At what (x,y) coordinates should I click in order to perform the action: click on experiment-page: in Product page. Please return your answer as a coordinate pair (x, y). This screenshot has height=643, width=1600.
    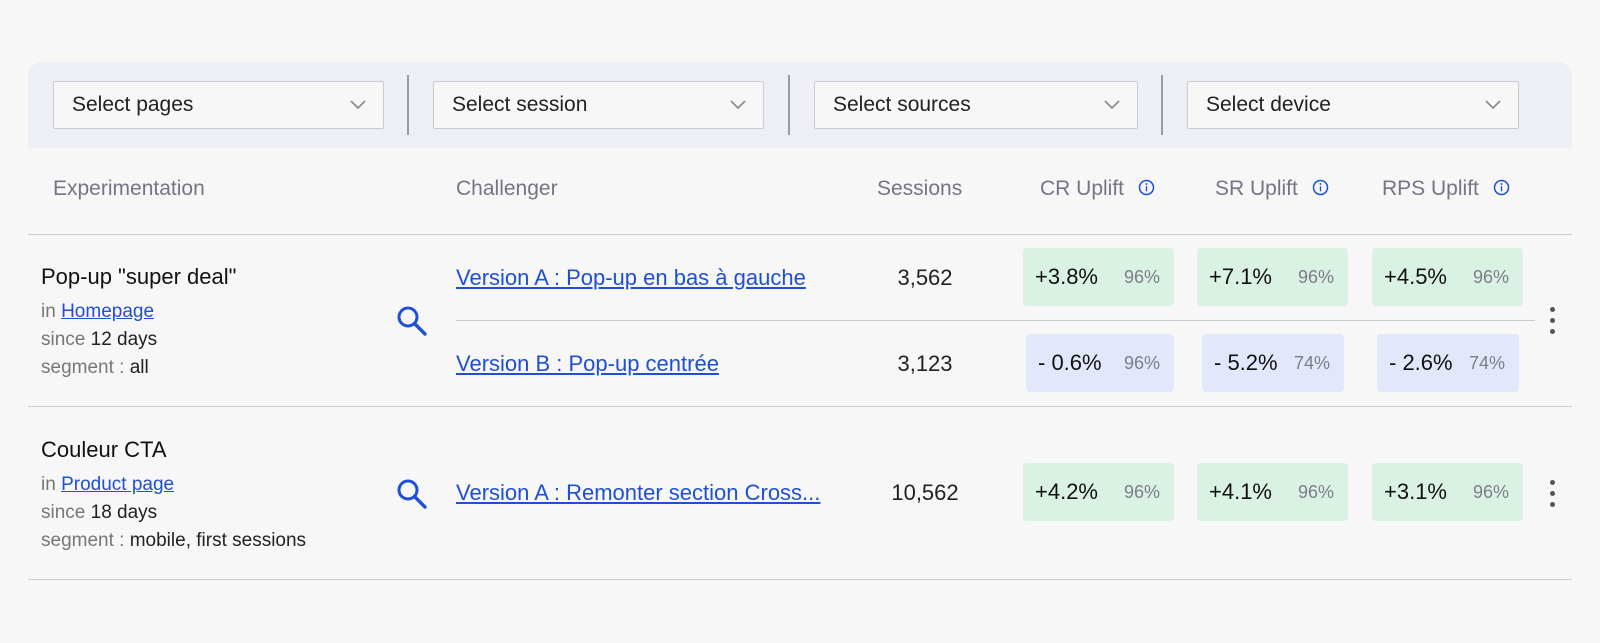
    Looking at the image, I should click on (107, 485).